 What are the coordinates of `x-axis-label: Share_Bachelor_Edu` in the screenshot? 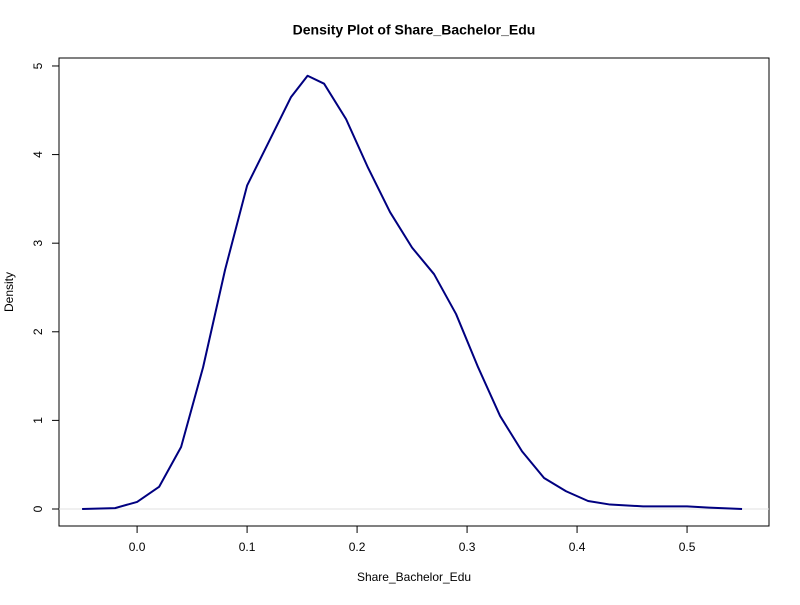 It's located at (414, 577).